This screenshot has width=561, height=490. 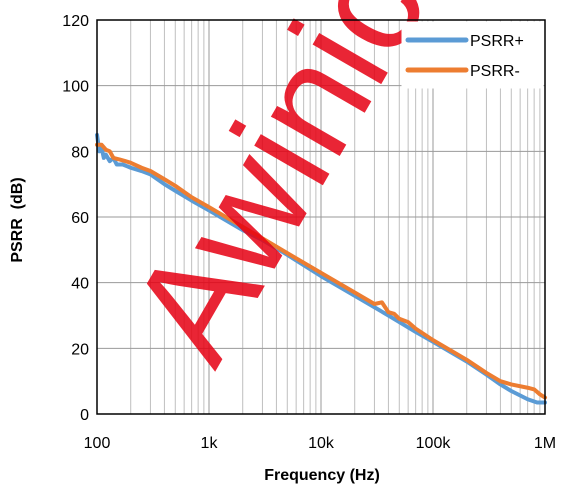 I want to click on legend: PSRR+ PSRR-, so click(x=472, y=55).